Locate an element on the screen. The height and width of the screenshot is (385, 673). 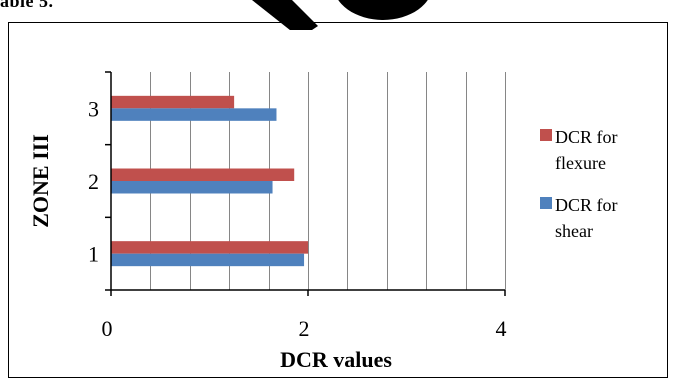
legend-swatch-shear is located at coordinates (546, 203).